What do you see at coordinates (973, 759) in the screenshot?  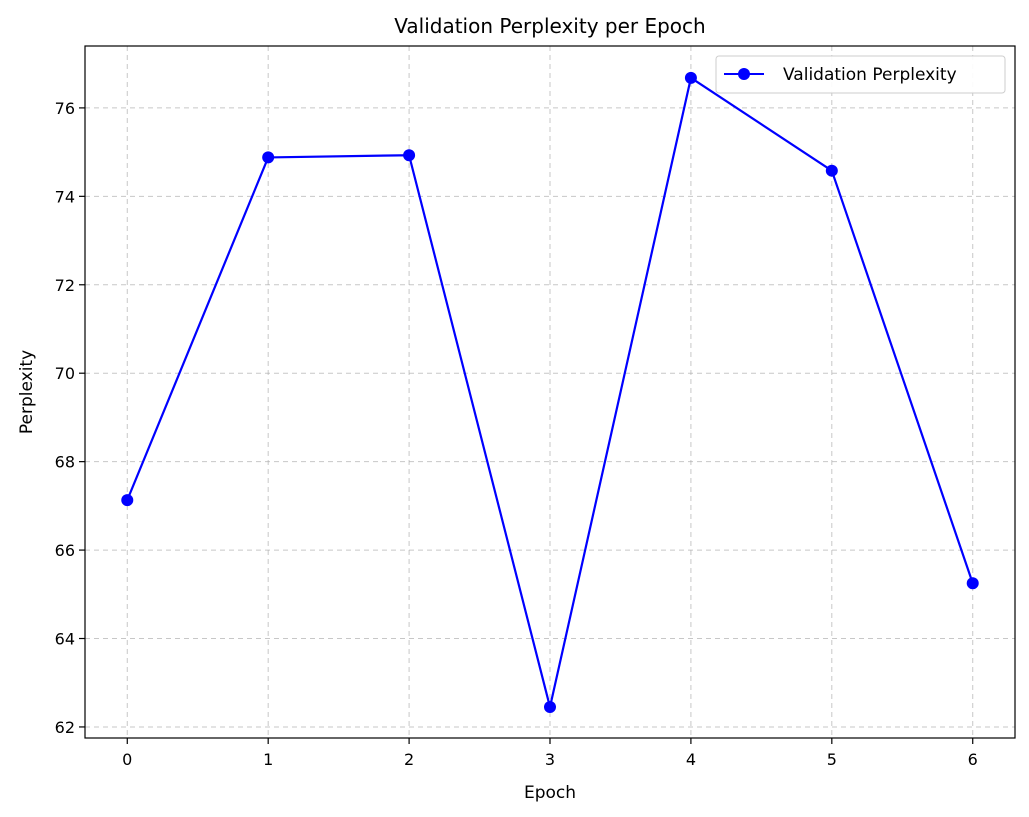 I see `x-tick-label: 6` at bounding box center [973, 759].